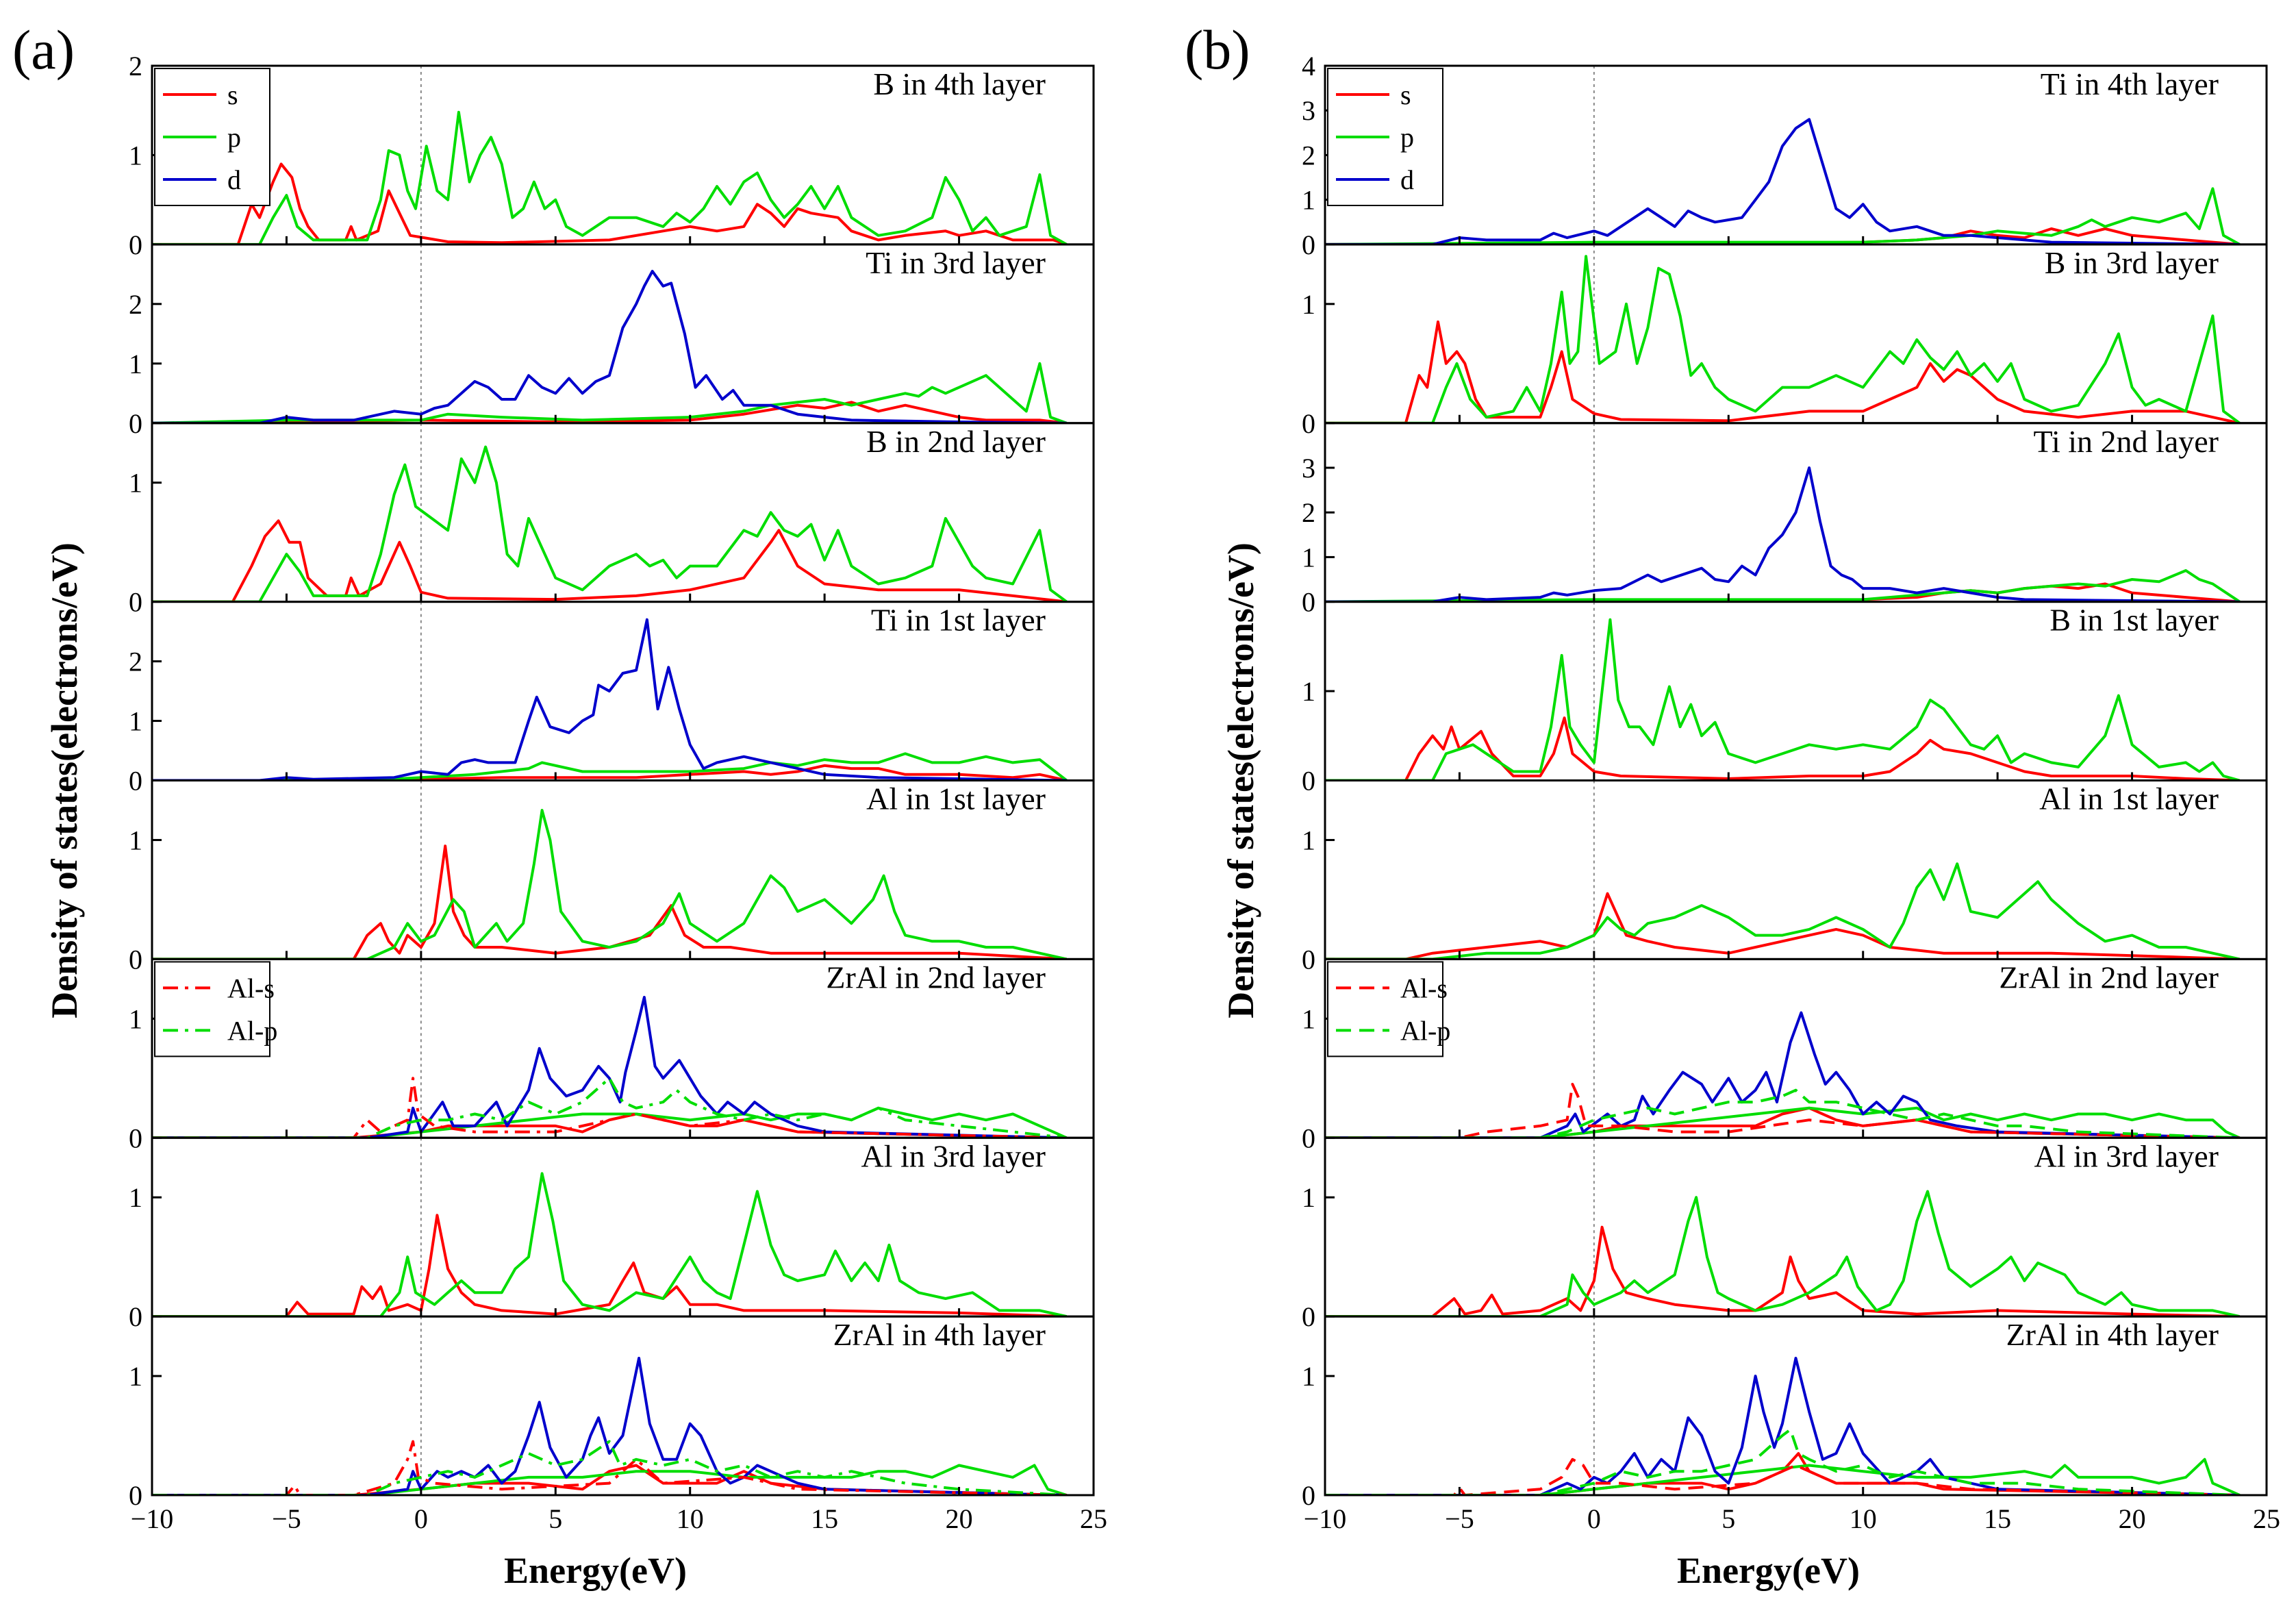 This screenshot has height=1615, width=2296. What do you see at coordinates (956, 262) in the screenshot?
I see `subplot-title: Ti in 3rd layer` at bounding box center [956, 262].